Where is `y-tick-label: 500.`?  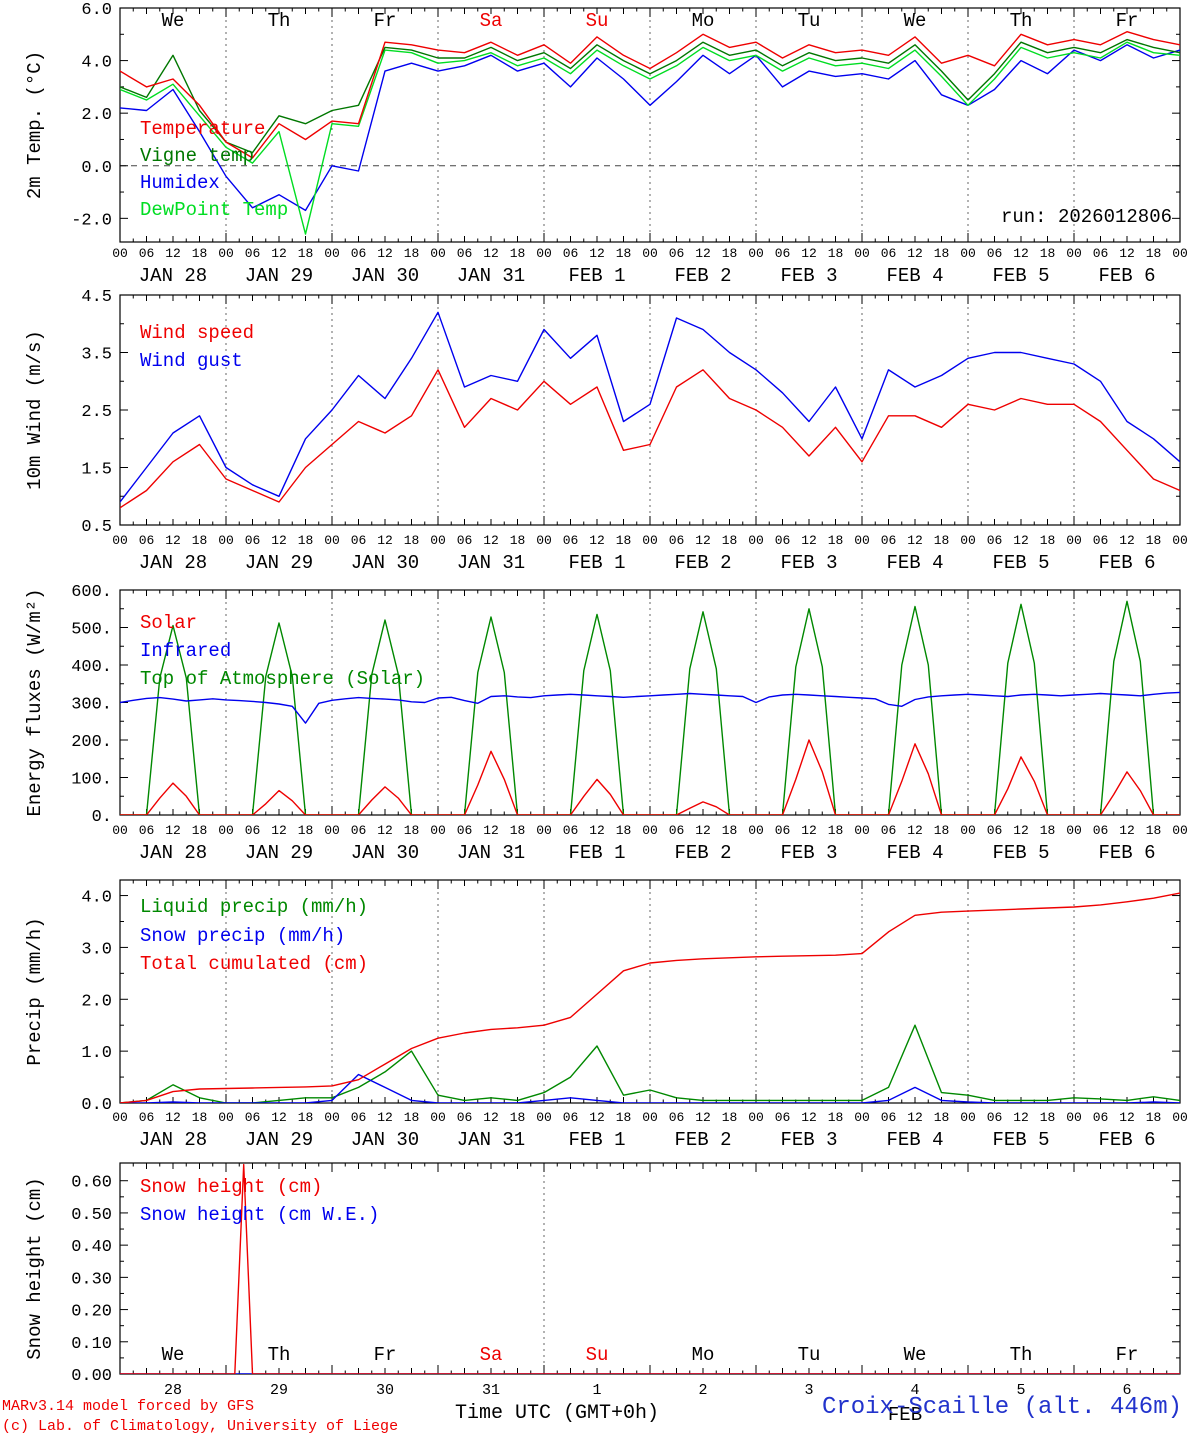 y-tick-label: 500. is located at coordinates (91, 630).